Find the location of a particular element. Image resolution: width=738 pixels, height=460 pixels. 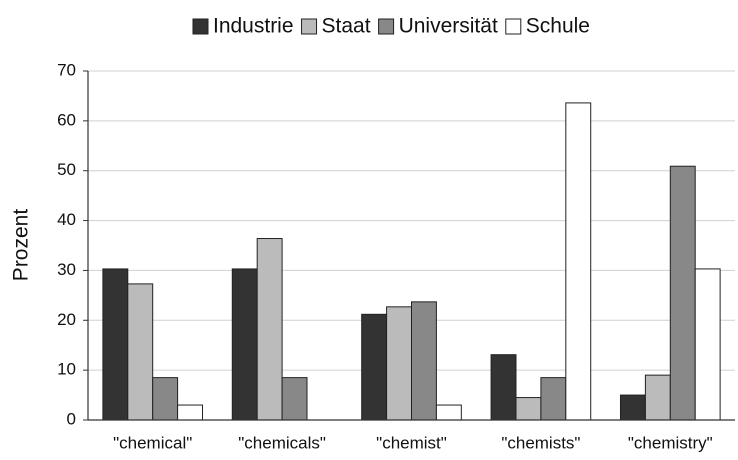

x-tick-label: "chemical" is located at coordinates (152, 442).